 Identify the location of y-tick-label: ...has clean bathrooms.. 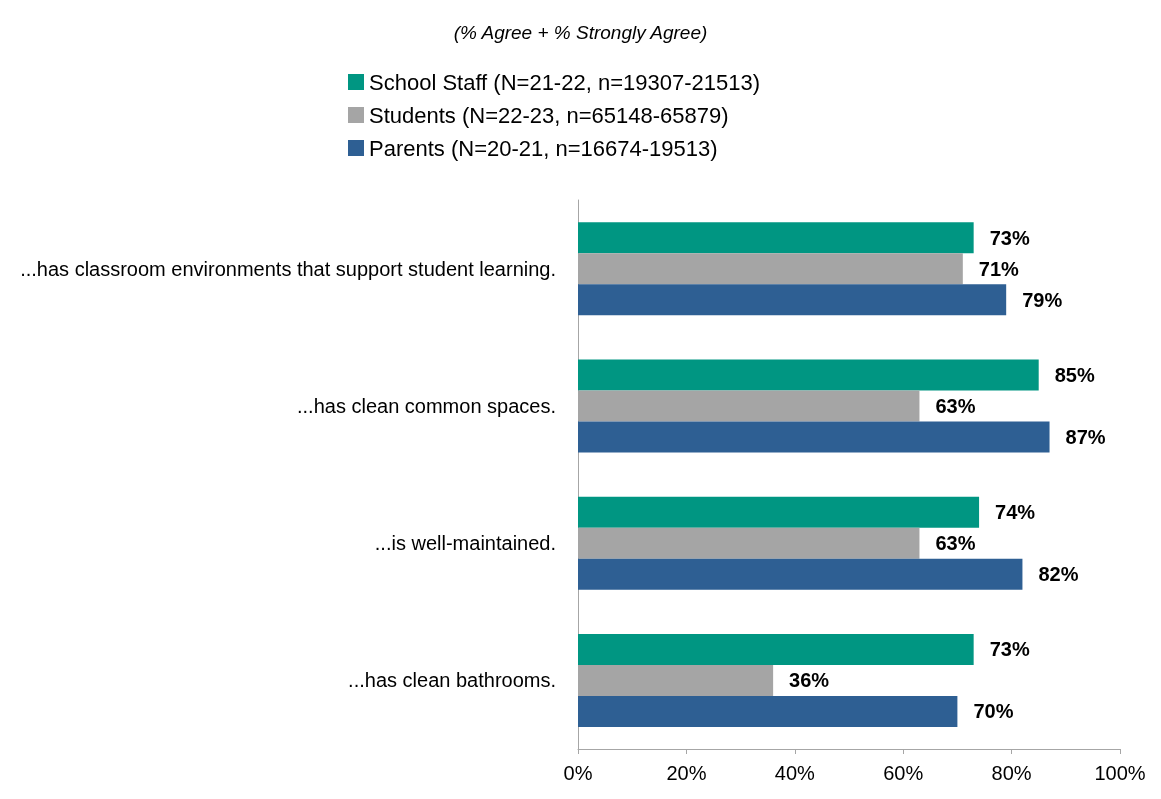
(452, 680).